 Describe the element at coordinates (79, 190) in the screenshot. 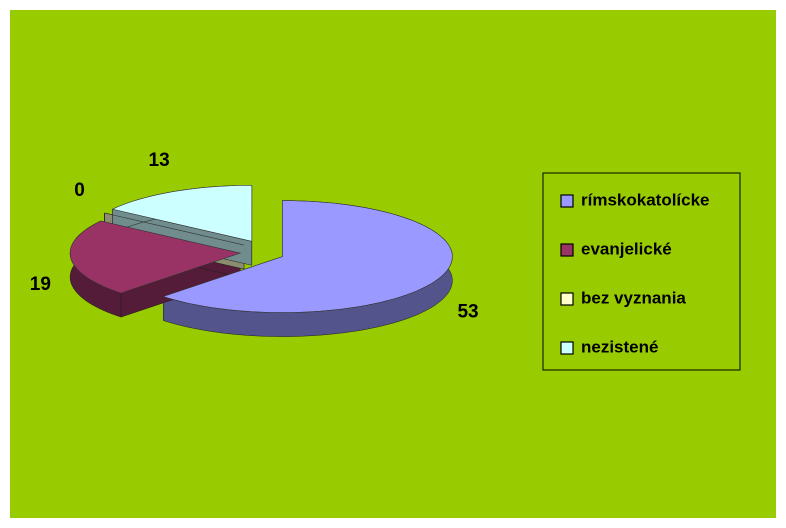

I see `data-label: 0` at that location.